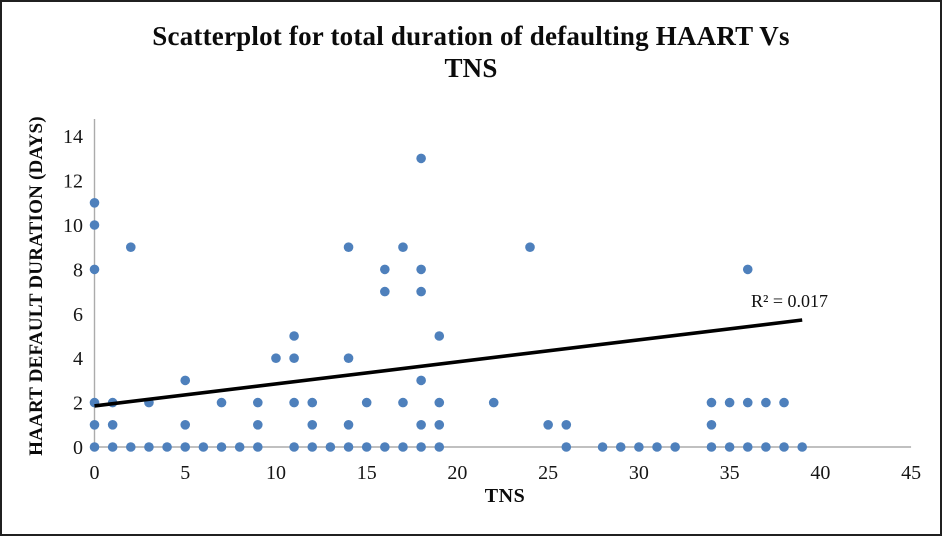  What do you see at coordinates (73, 137) in the screenshot?
I see `y-tick-label: 14` at bounding box center [73, 137].